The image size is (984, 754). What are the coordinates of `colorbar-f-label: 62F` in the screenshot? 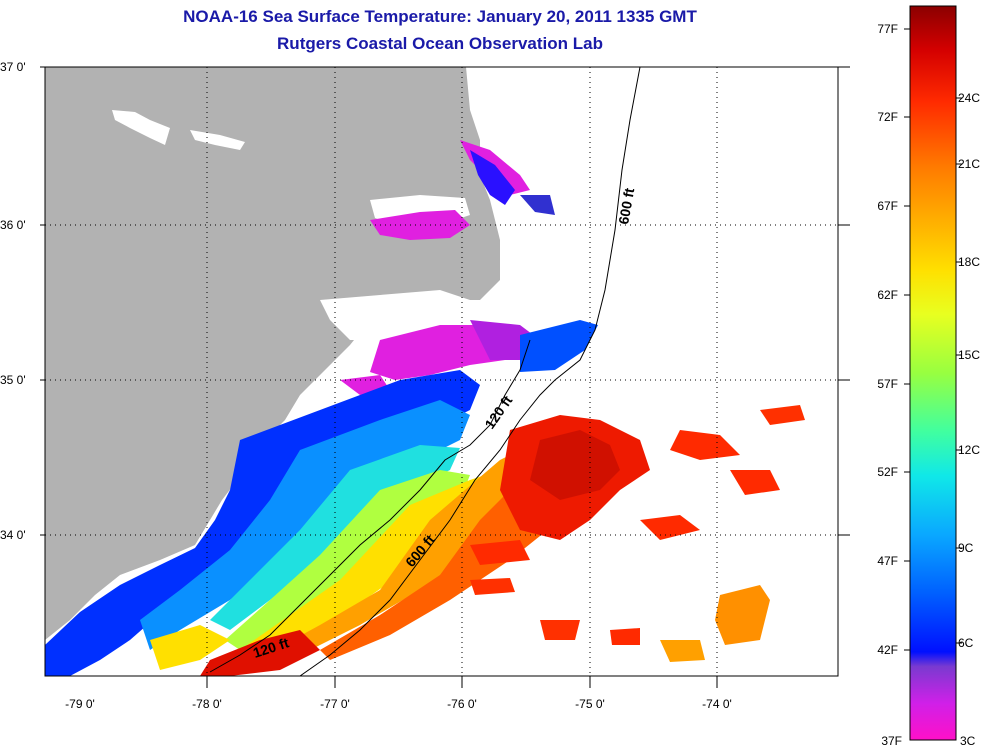 It's located at (887, 295).